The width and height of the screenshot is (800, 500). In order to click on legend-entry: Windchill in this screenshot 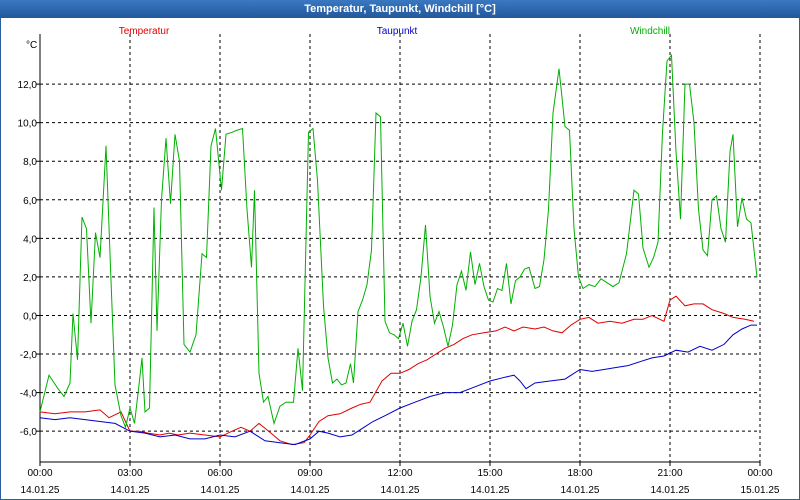, I will do `click(650, 31)`.